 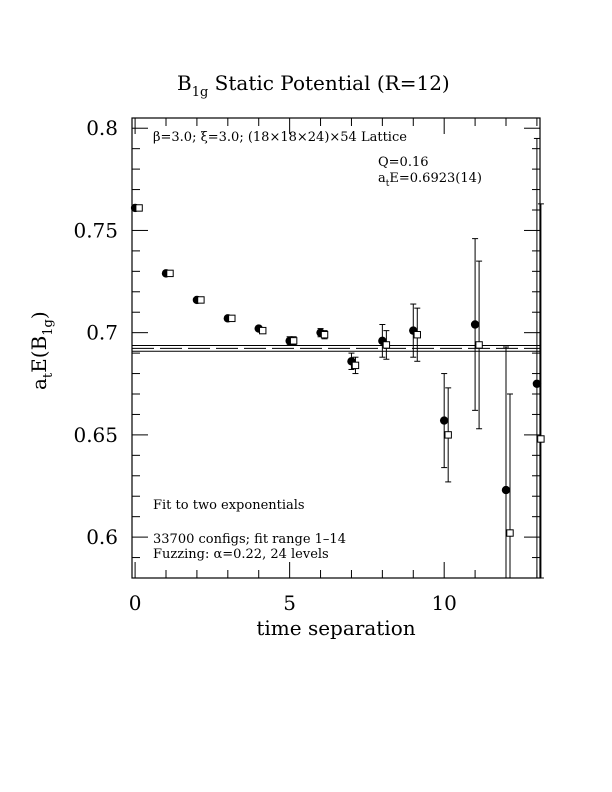 What do you see at coordinates (430, 180) in the screenshot?
I see `energy-annotation: atE=0.6923(14)` at bounding box center [430, 180].